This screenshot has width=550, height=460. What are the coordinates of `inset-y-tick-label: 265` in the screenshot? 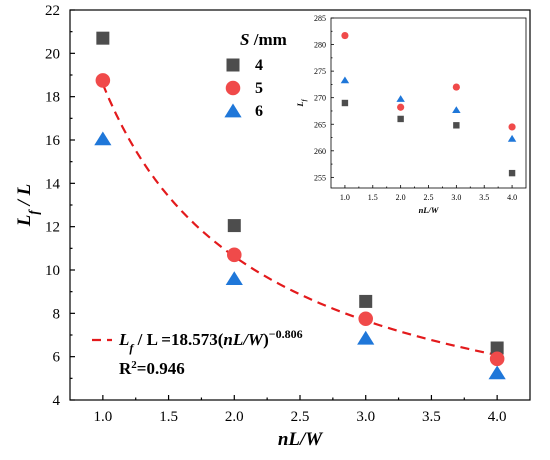 It's located at (320, 124).